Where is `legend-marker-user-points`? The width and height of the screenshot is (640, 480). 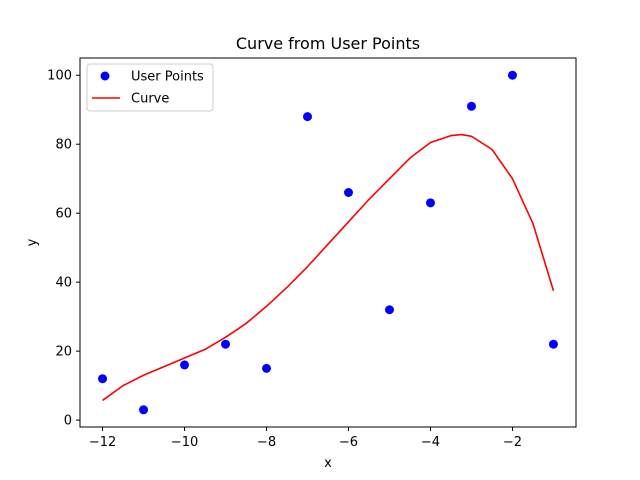 legend-marker-user-points is located at coordinates (105, 76).